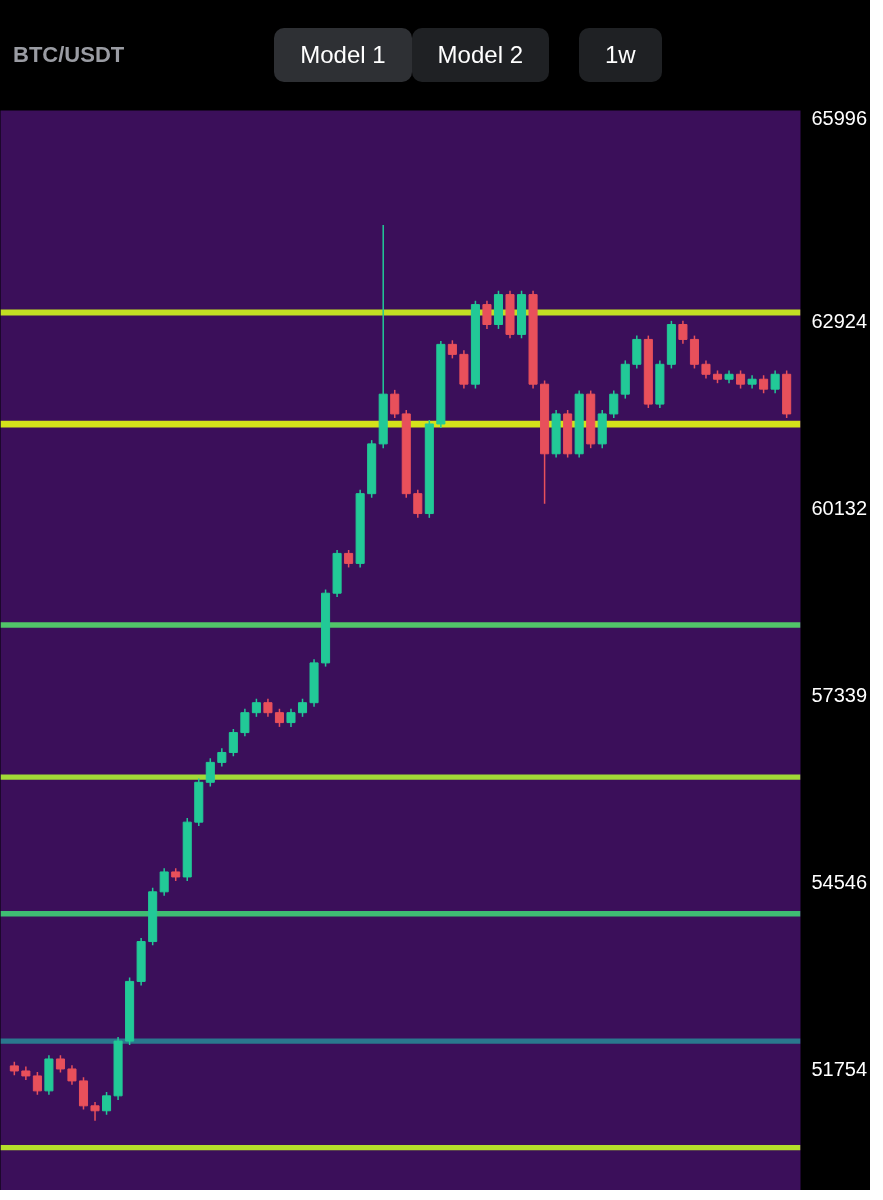 The height and width of the screenshot is (1200, 883). Describe the element at coordinates (839, 694) in the screenshot. I see `y-tick-label: 57339` at that location.